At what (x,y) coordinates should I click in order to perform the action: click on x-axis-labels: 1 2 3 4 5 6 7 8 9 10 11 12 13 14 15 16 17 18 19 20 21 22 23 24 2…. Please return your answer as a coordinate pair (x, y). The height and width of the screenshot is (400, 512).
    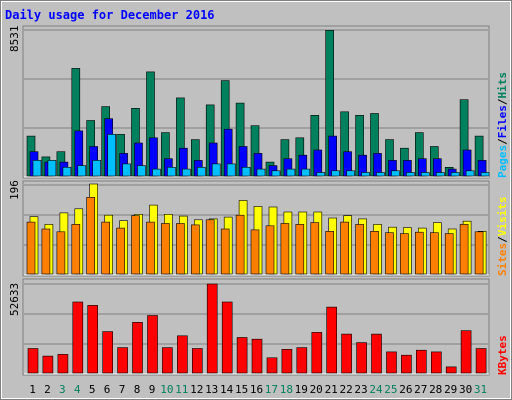
    Looking at the image, I should click on (258, 389).